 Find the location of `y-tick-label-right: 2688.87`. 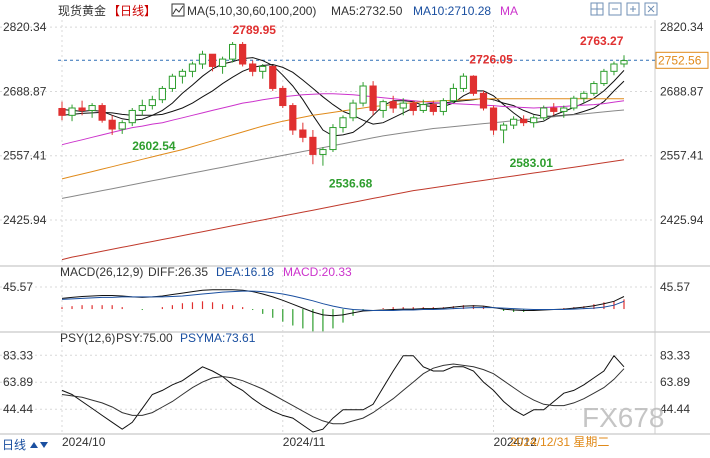

y-tick-label-right: 2688.87 is located at coordinates (682, 91).